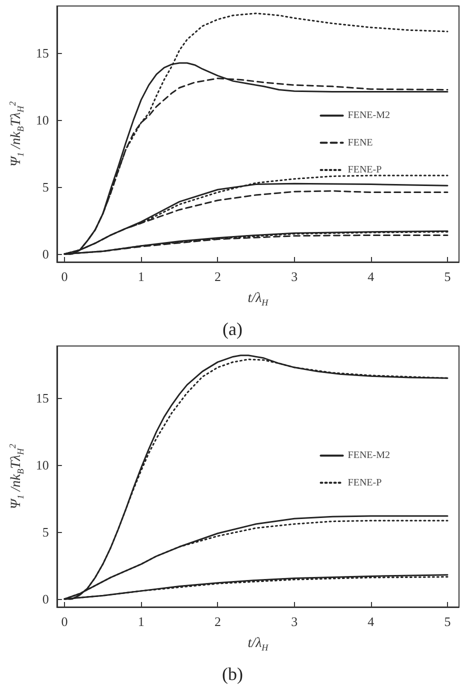  What do you see at coordinates (233, 674) in the screenshot?
I see `text: (b)` at bounding box center [233, 674].